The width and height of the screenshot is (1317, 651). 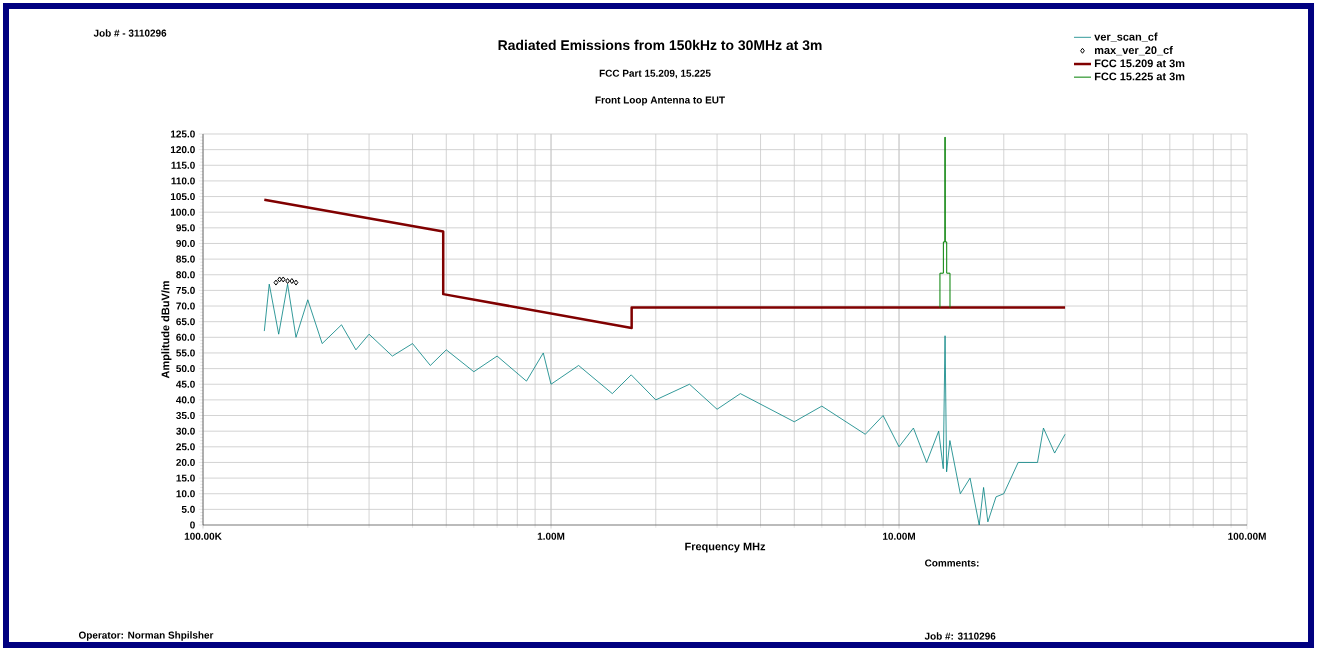 What do you see at coordinates (182, 212) in the screenshot?
I see `y-tick-label: 100.0` at bounding box center [182, 212].